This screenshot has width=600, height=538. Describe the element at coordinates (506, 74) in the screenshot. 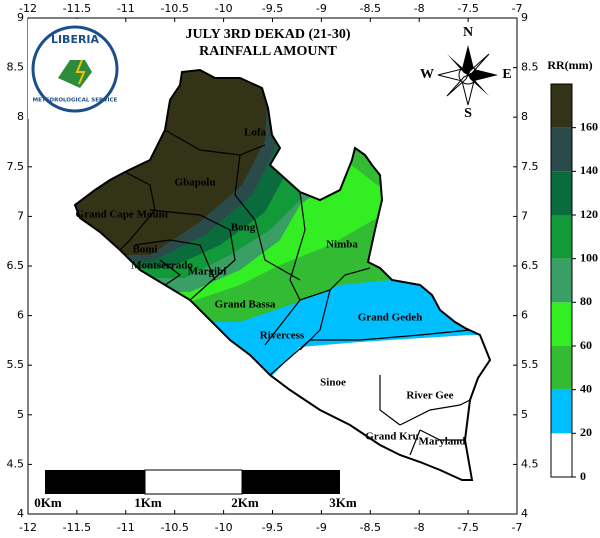

I see `compass-letter: E` at that location.